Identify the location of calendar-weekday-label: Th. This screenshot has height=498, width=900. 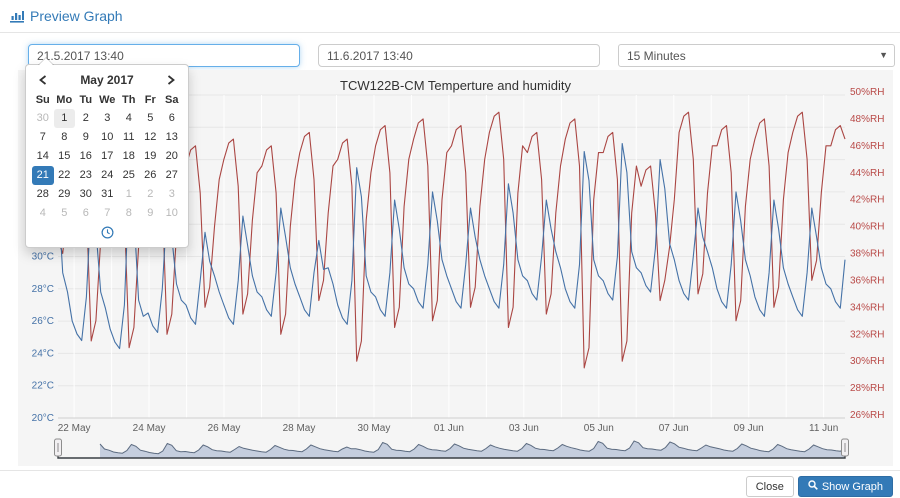
(129, 100).